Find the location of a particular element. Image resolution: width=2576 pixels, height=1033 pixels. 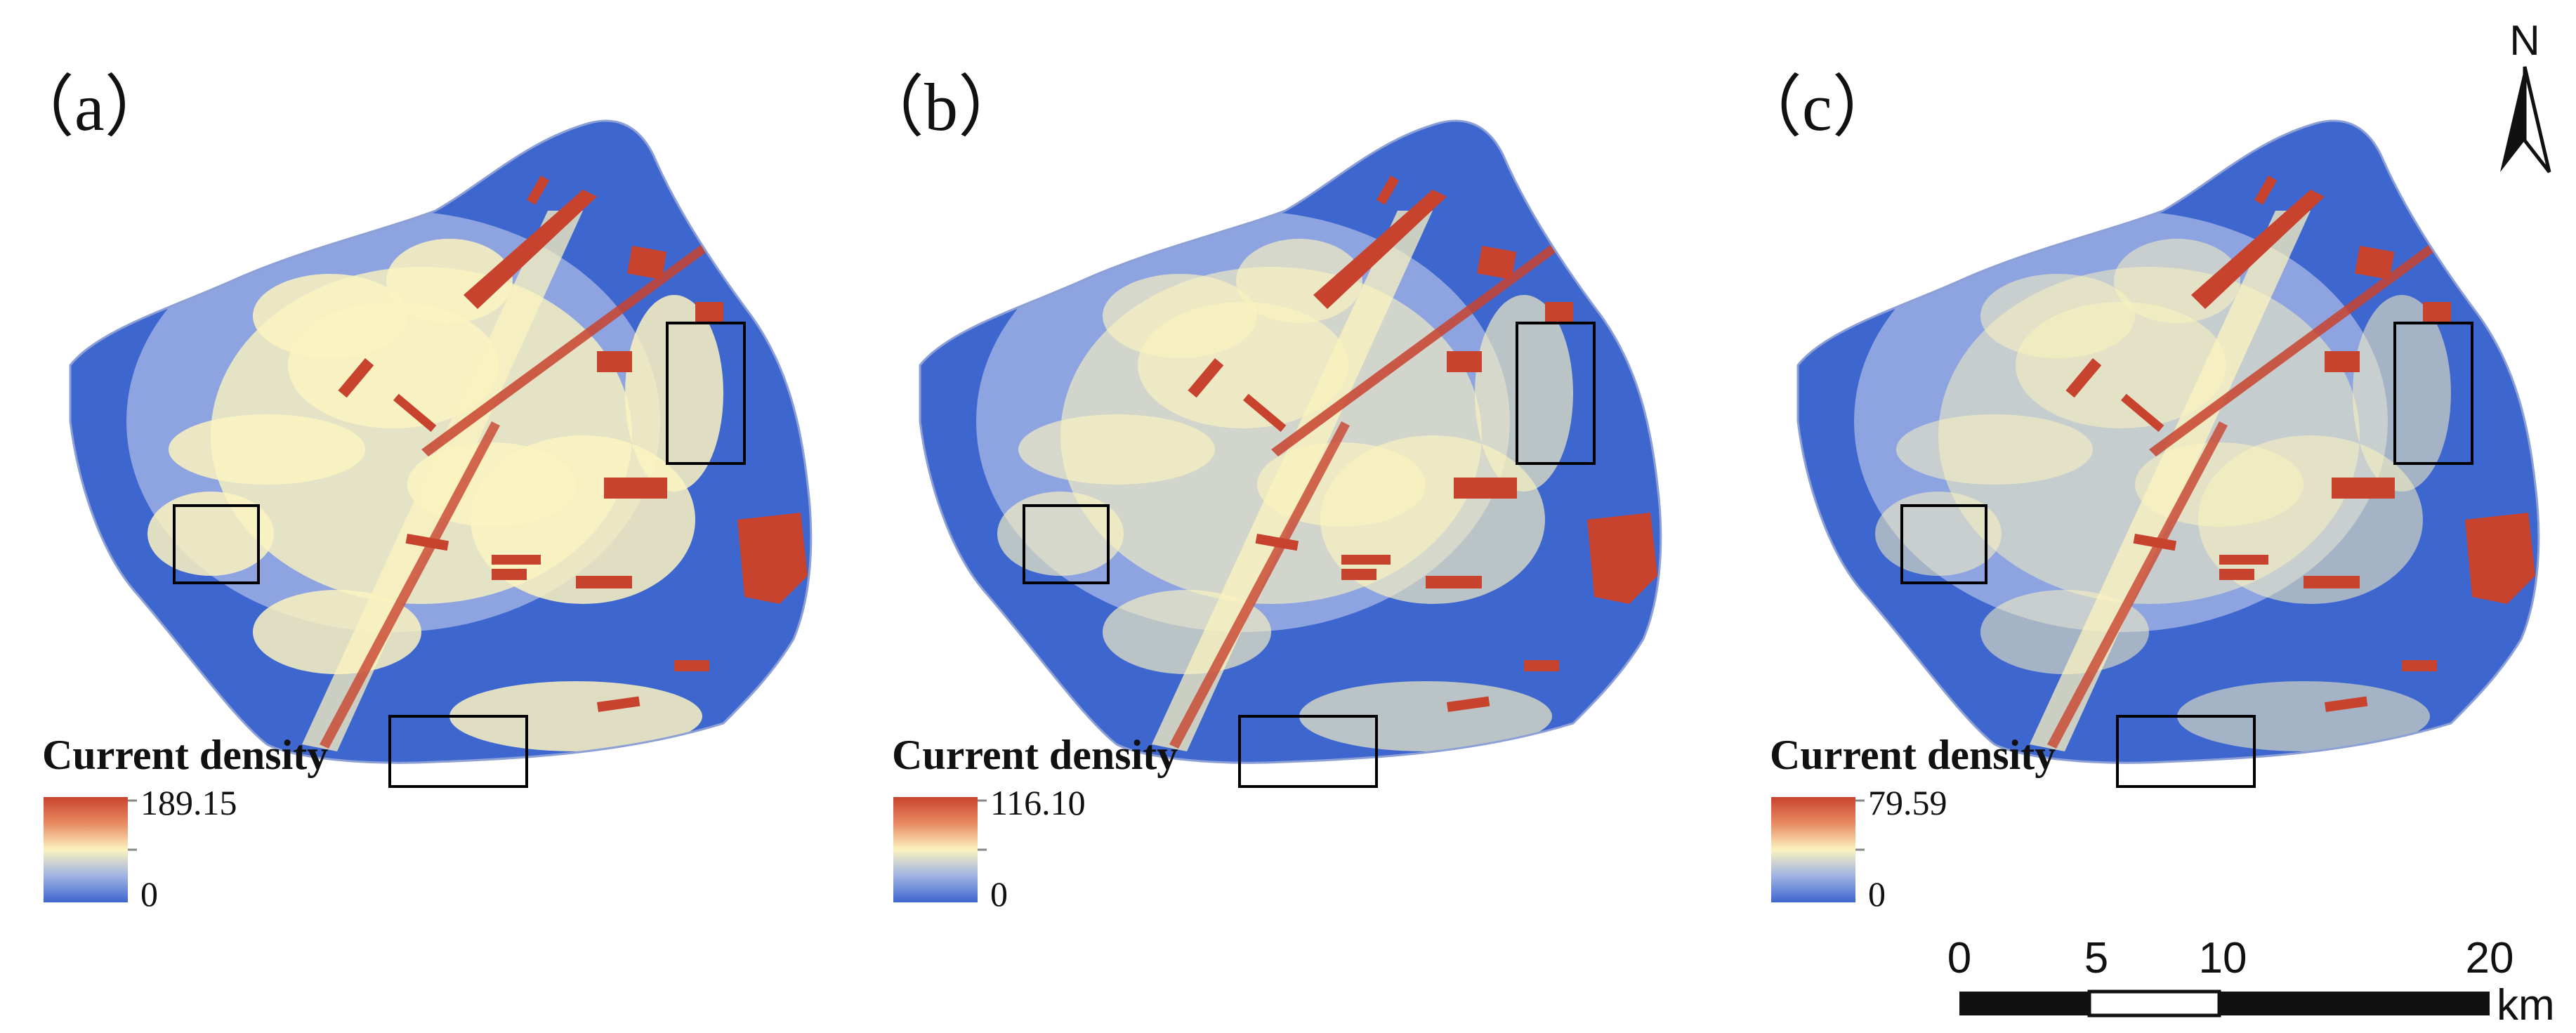

panel-label-b: （b） is located at coordinates (941, 107).